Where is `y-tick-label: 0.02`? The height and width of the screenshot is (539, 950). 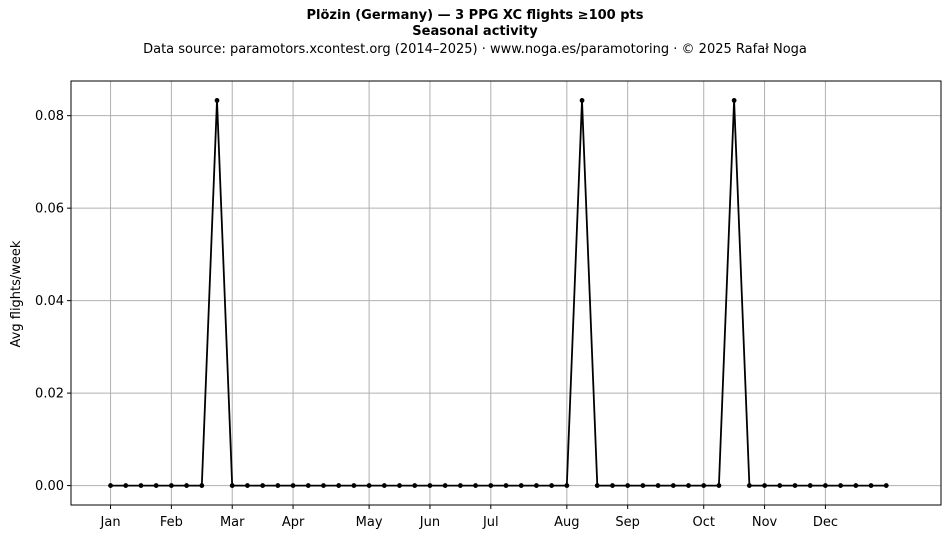 y-tick-label: 0.02 is located at coordinates (49, 394).